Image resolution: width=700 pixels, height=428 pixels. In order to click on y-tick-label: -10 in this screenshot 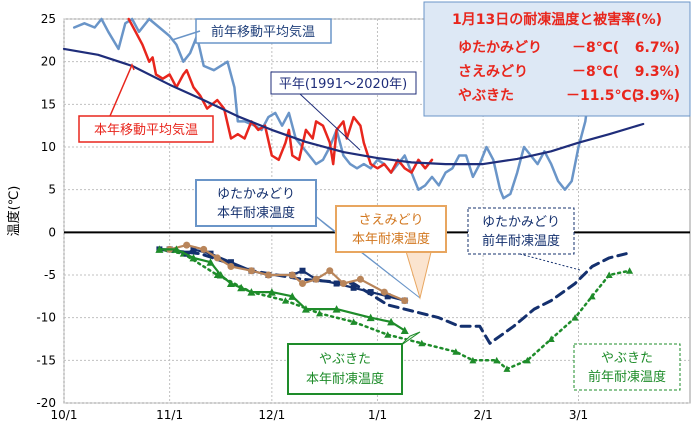, I will do `click(46, 318)`.